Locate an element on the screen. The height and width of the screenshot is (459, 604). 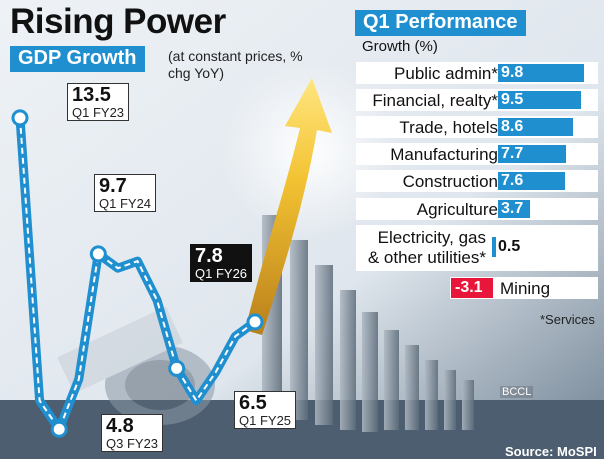
annotation-quarter: Q1 FY26 is located at coordinates (221, 273).